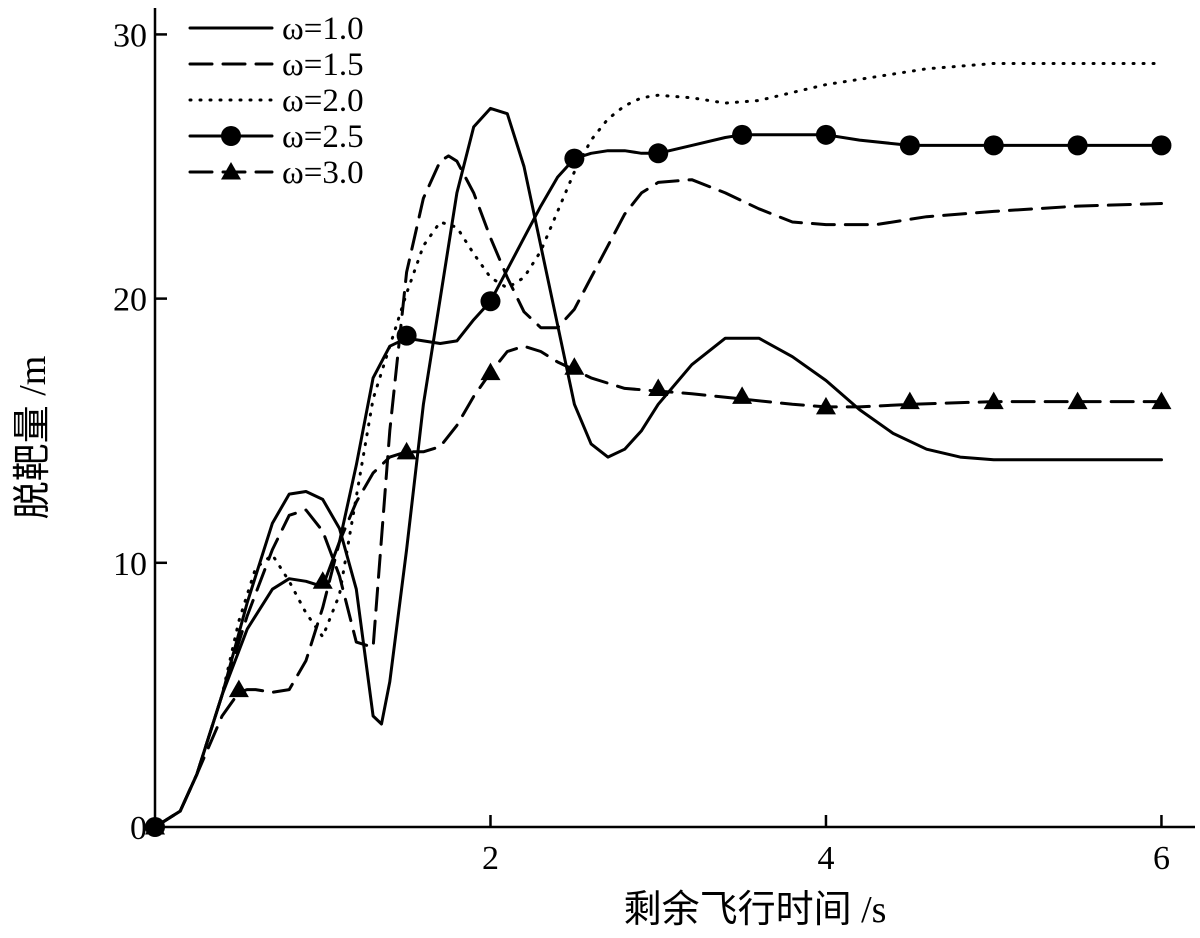 The height and width of the screenshot is (938, 1200). What do you see at coordinates (755, 910) in the screenshot?
I see `x-axis-title: 剩余飞行时间 /s` at bounding box center [755, 910].